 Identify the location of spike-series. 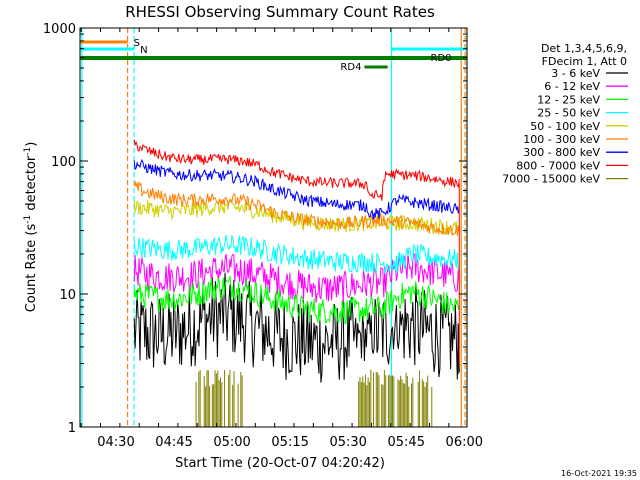
(314, 398).